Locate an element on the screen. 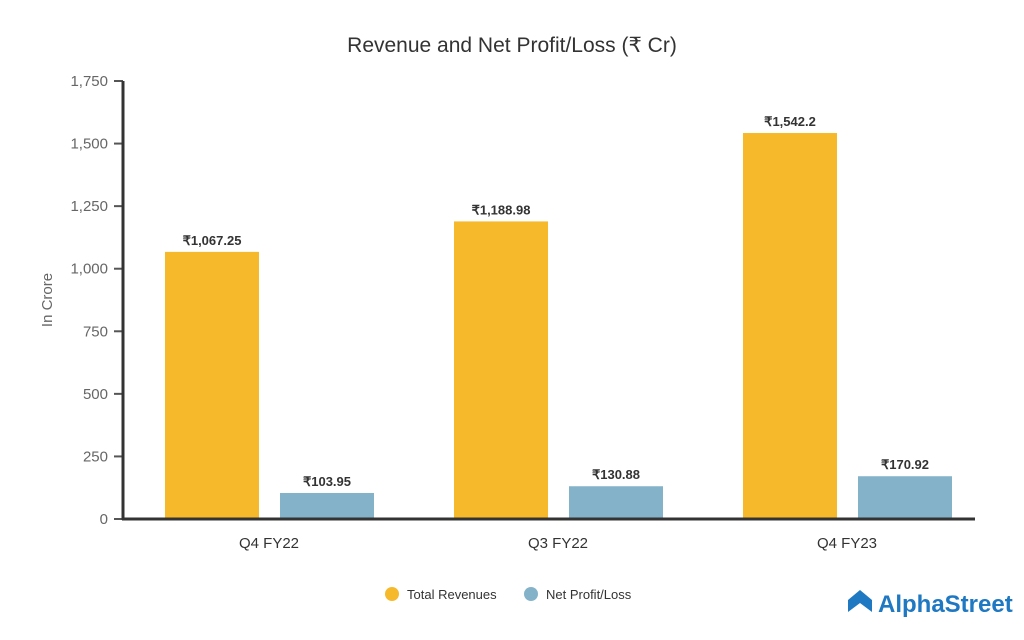  y-tick-label: 1,000 is located at coordinates (89, 269).